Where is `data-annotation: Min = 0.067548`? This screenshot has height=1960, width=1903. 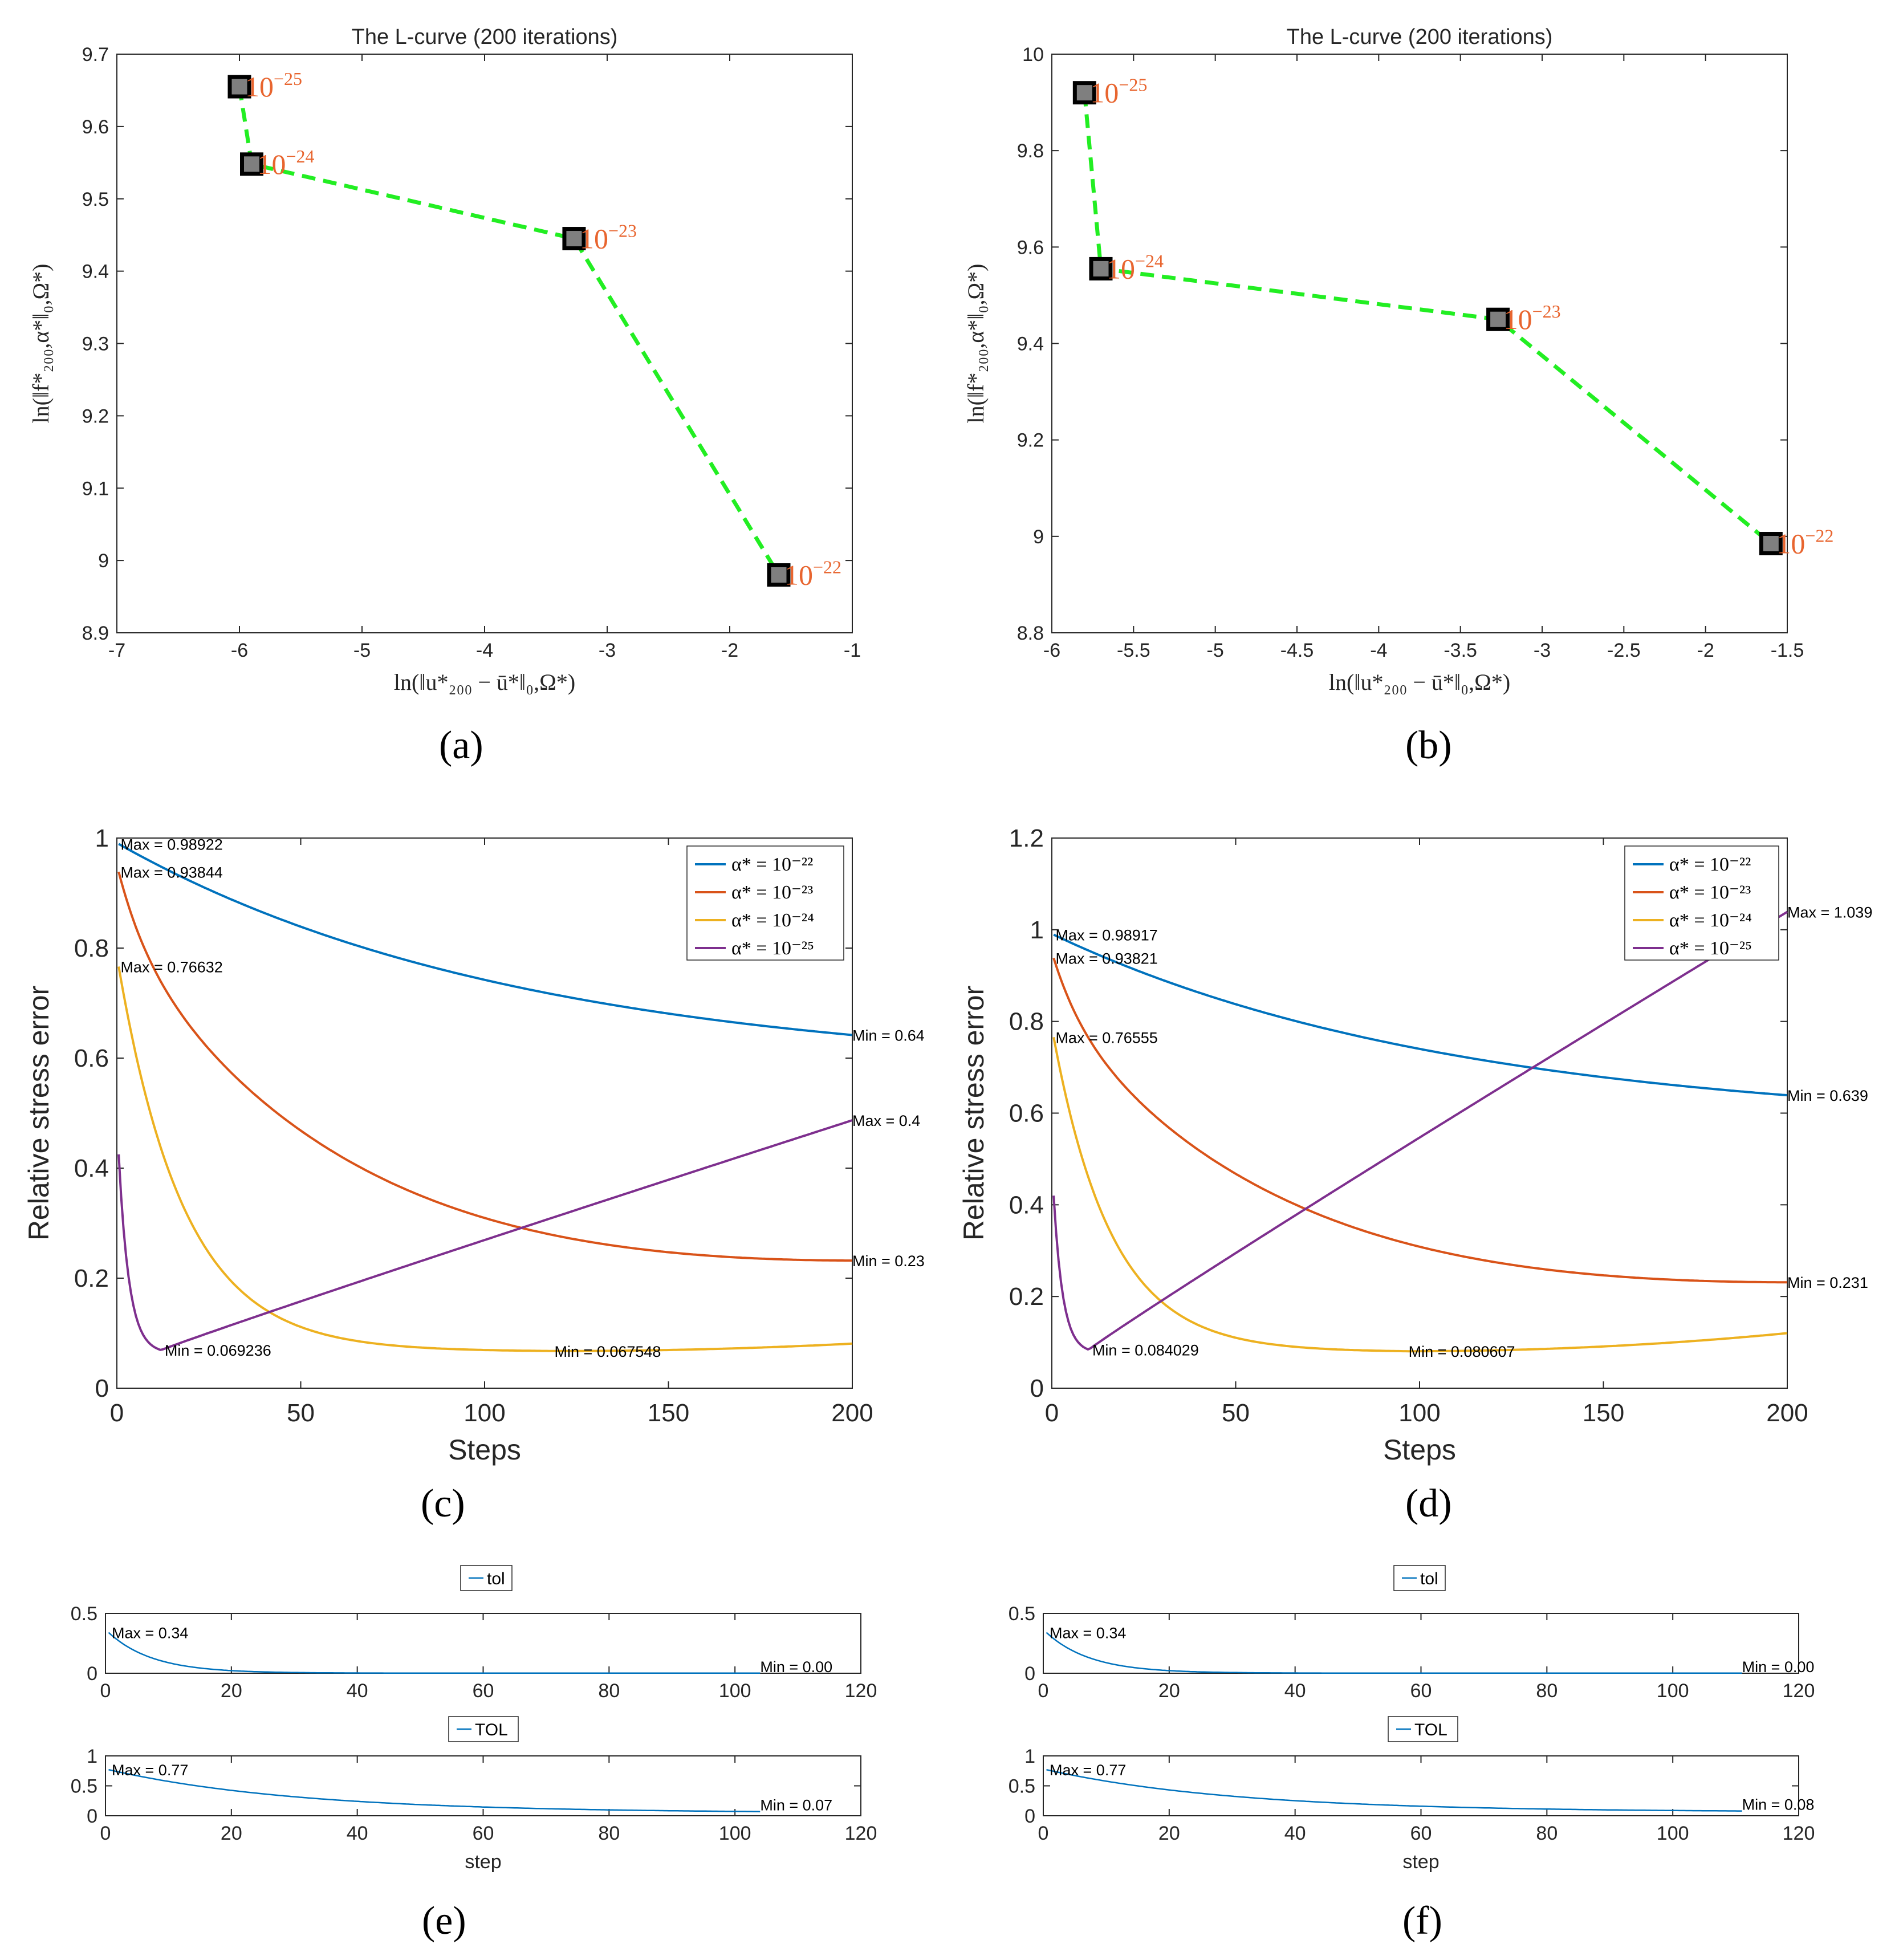
data-annotation: Min = 0.067548 is located at coordinates (608, 1351).